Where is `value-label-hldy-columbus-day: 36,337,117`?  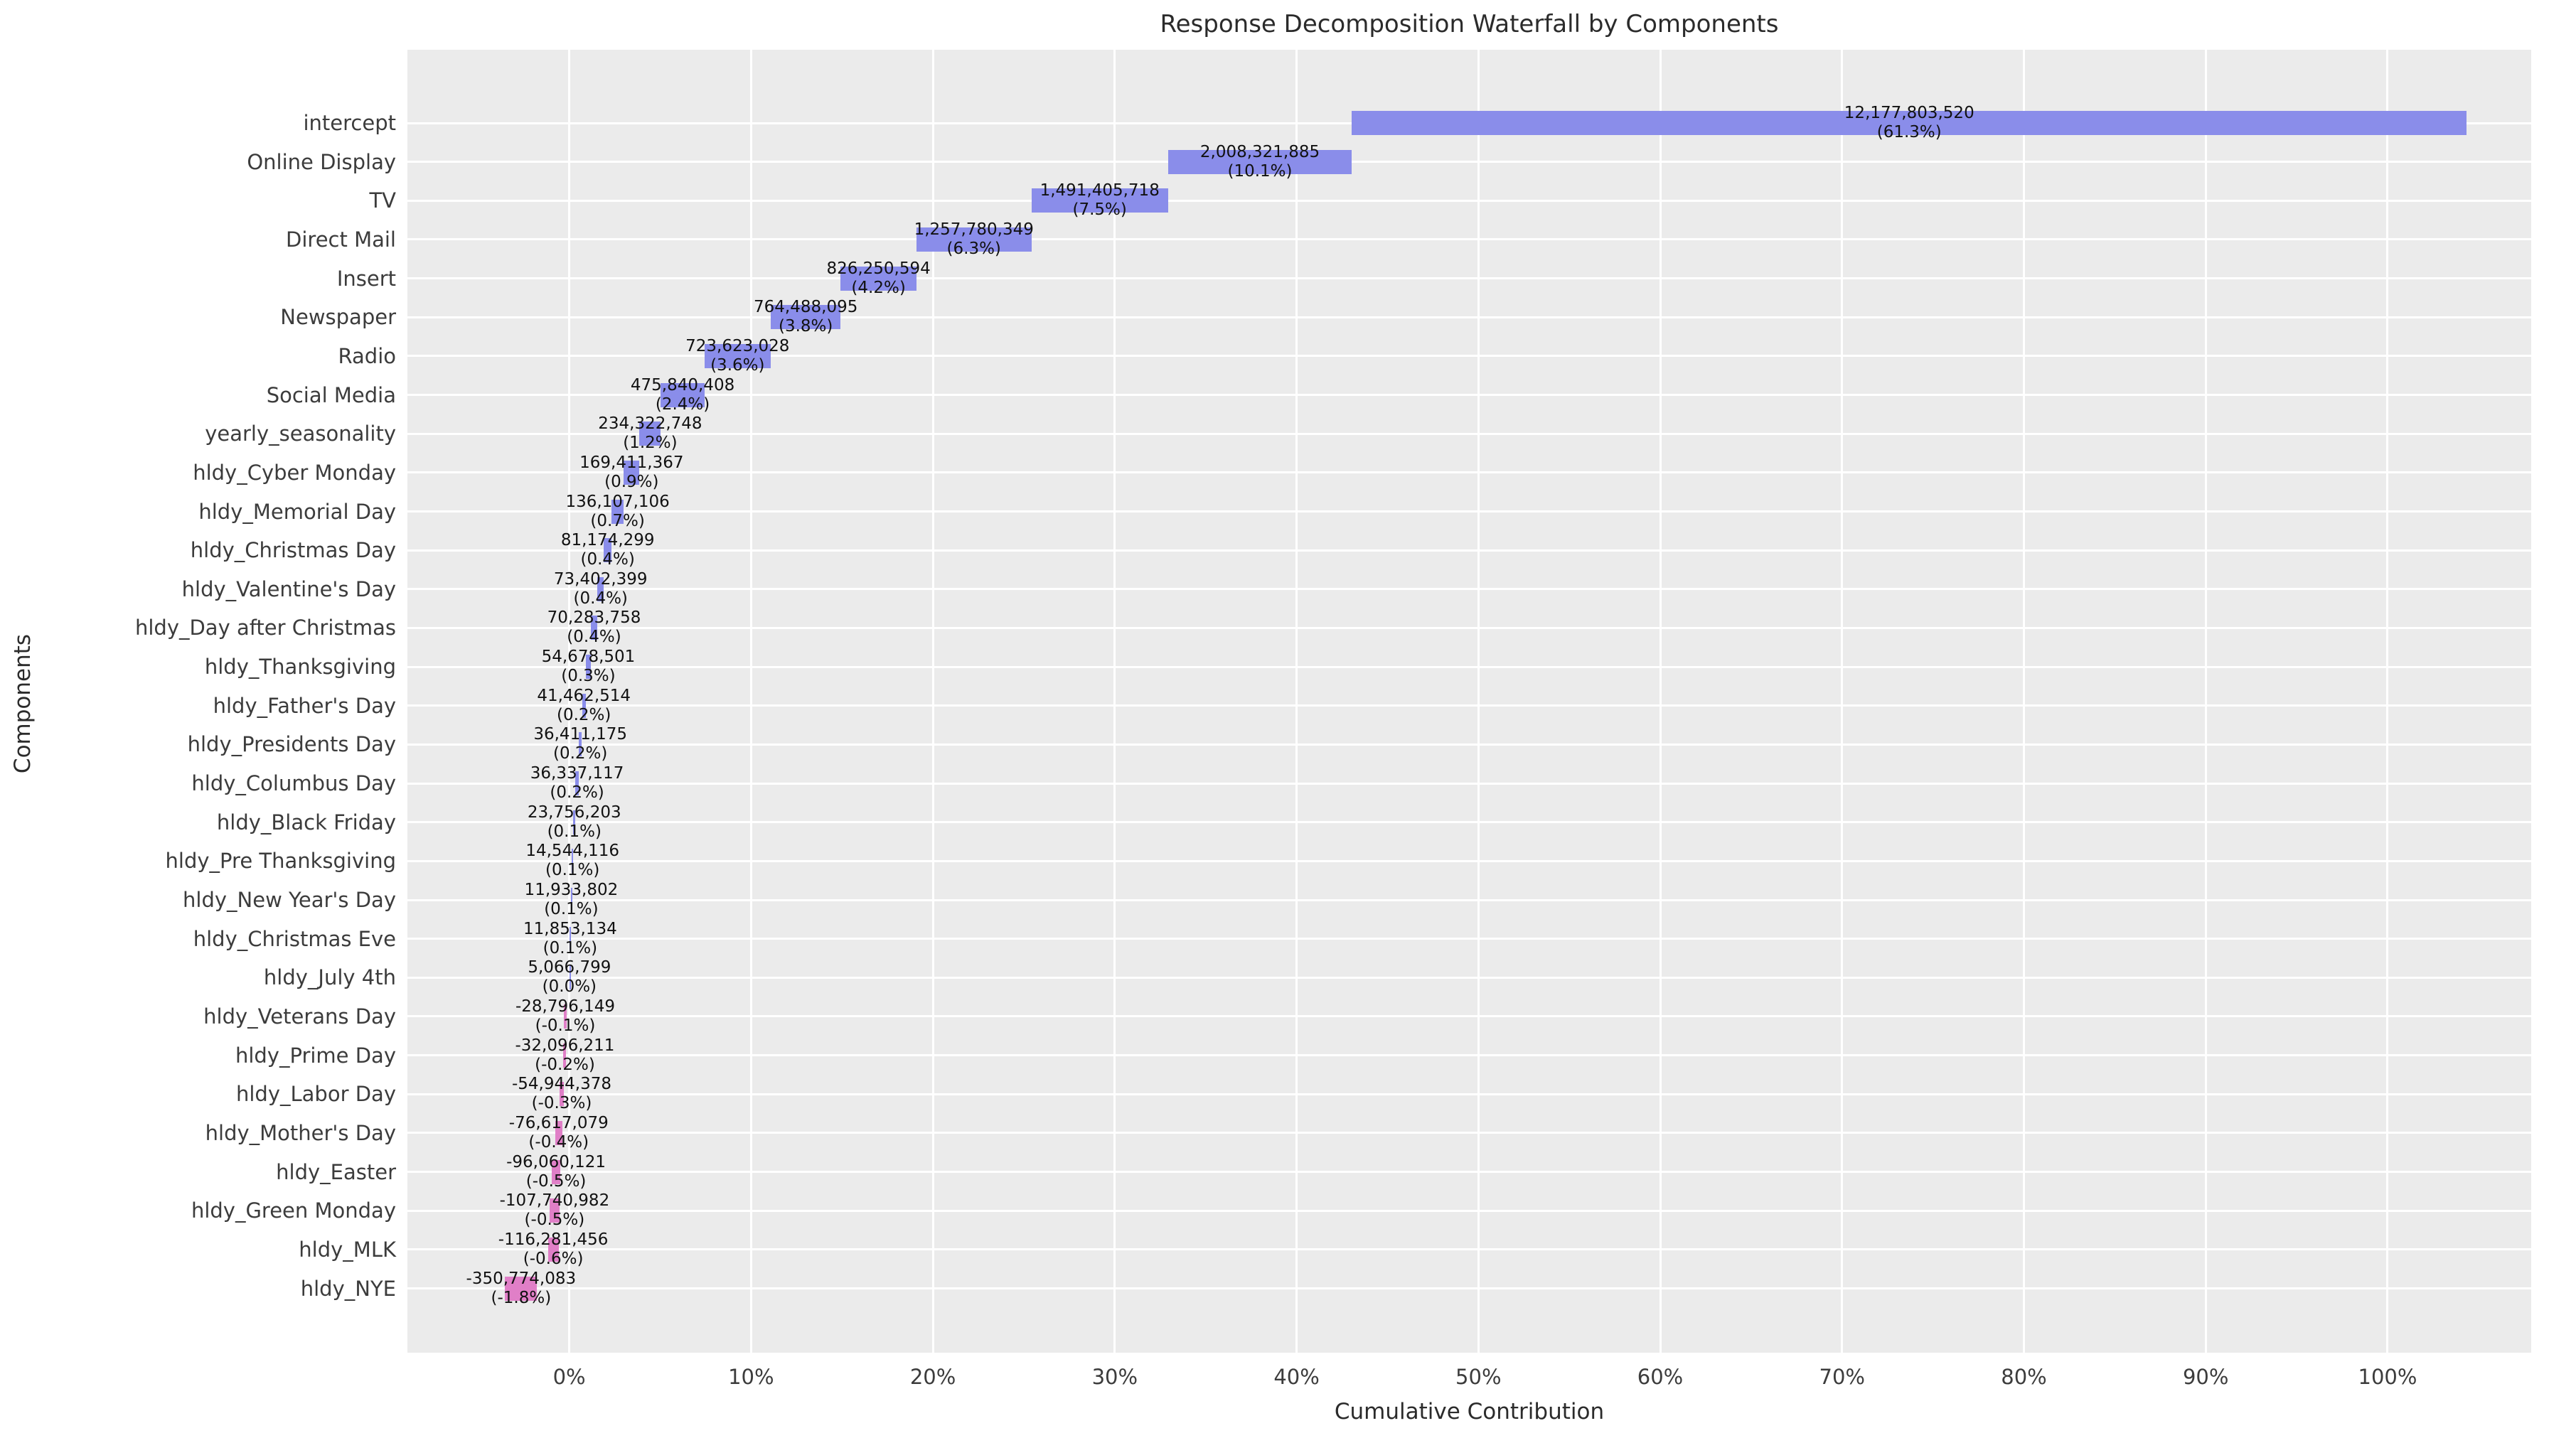 value-label-hldy-columbus-day: 36,337,117 is located at coordinates (577, 773).